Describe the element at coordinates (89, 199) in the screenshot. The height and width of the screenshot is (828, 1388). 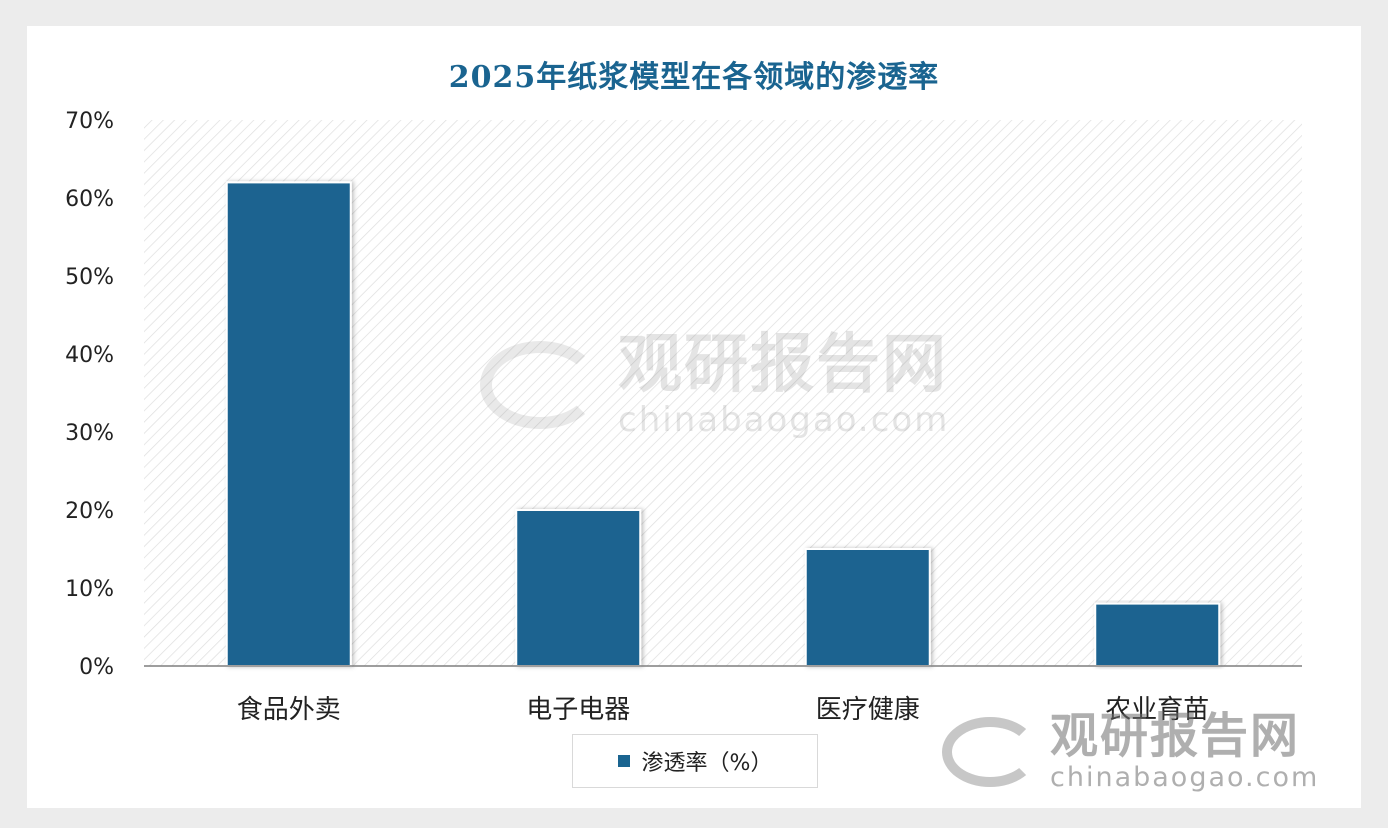
I see `y-tick-label: 60%` at that location.